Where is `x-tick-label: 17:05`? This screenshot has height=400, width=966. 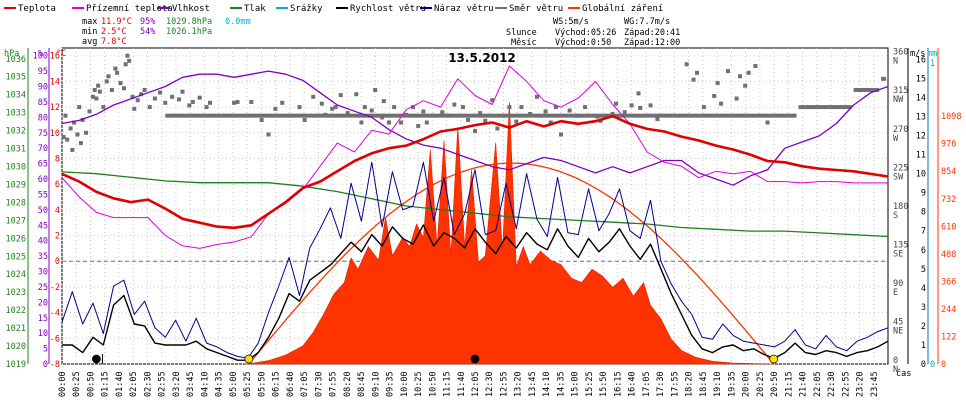 x-tick-label: 17:05 is located at coordinates (647, 384).